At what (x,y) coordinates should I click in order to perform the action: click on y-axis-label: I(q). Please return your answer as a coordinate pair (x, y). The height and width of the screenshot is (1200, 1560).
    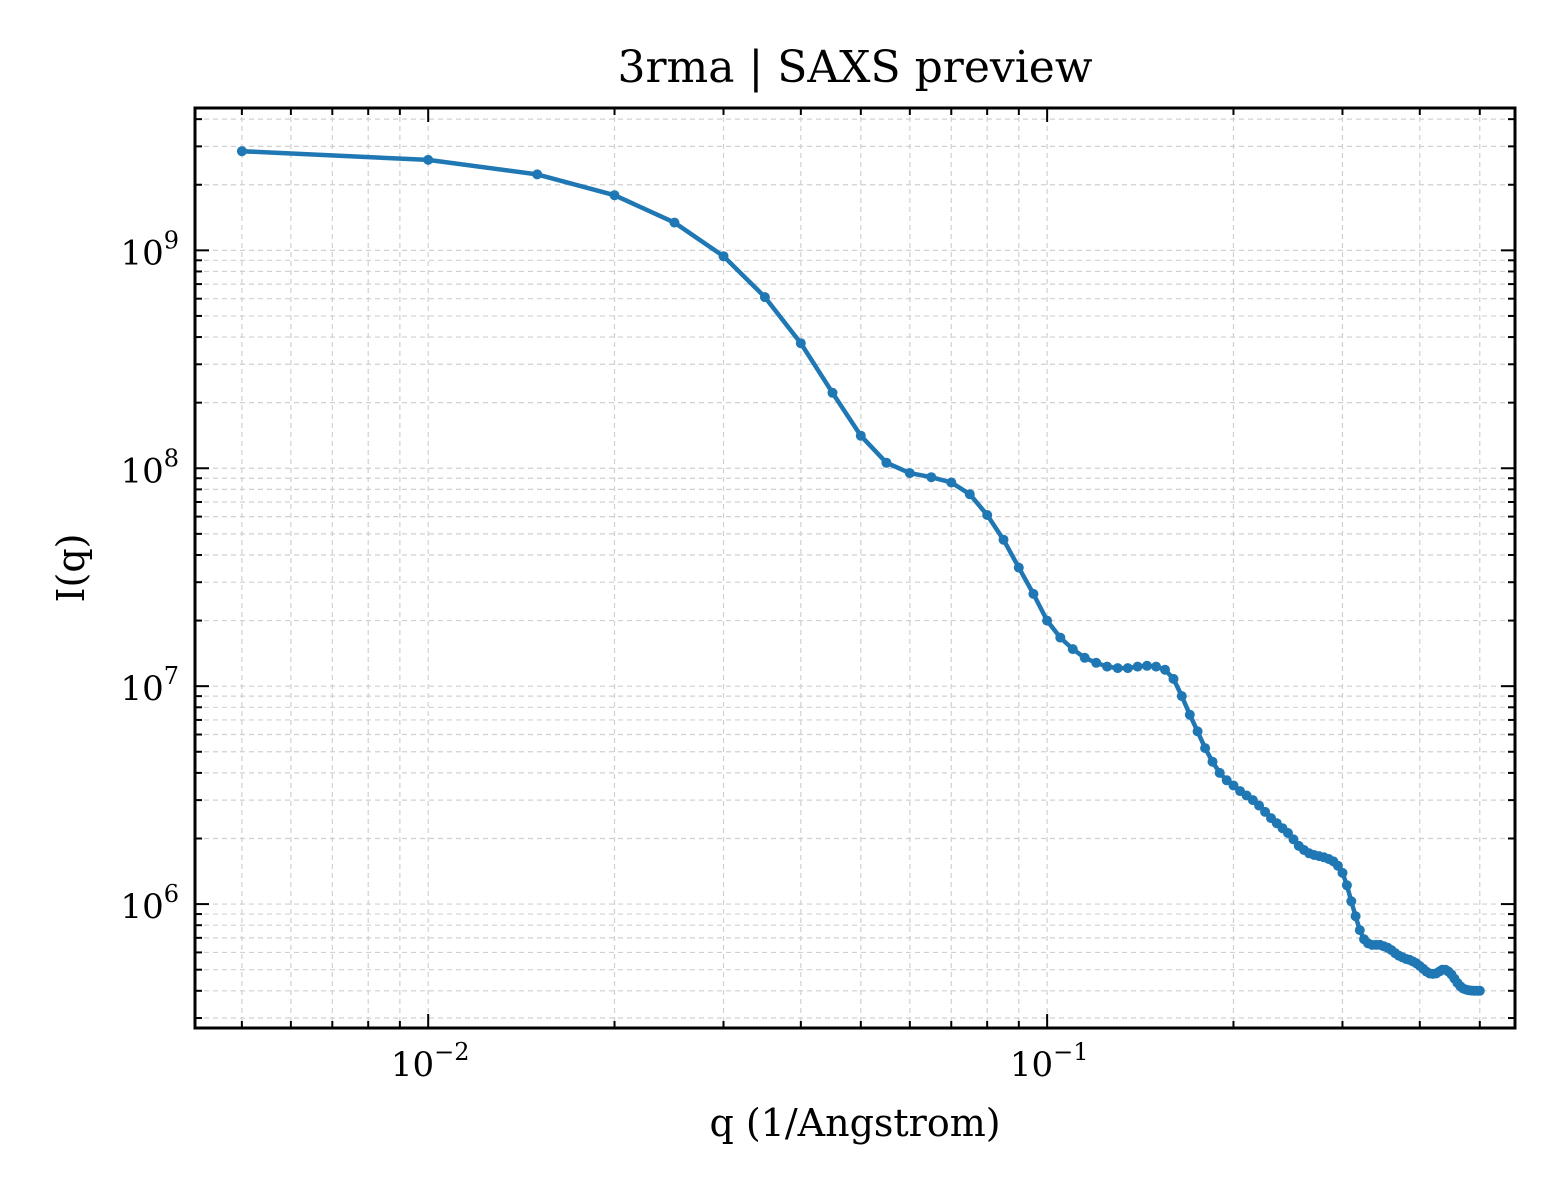
    Looking at the image, I should click on (71, 568).